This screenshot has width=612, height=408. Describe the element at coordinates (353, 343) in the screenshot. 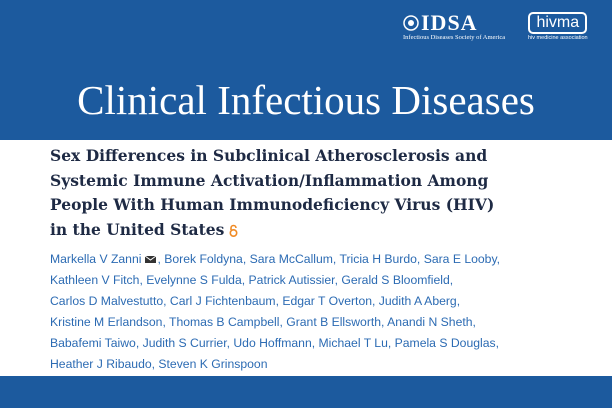

I see `author-link: Michael T Lu` at that location.